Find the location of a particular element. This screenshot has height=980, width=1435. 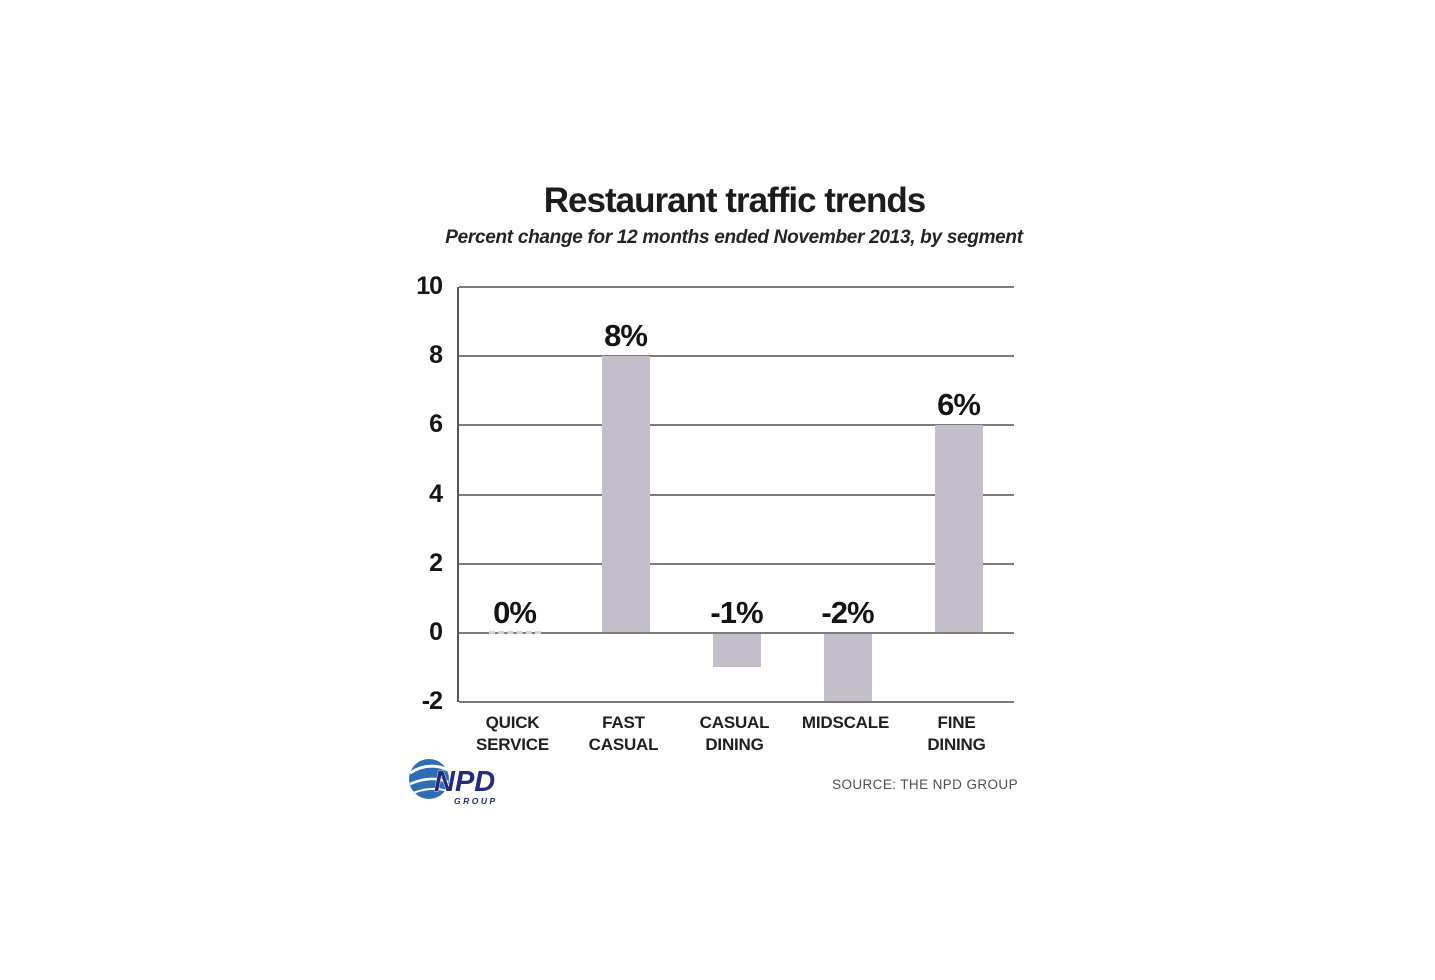

bar-fast-casual is located at coordinates (625, 494).